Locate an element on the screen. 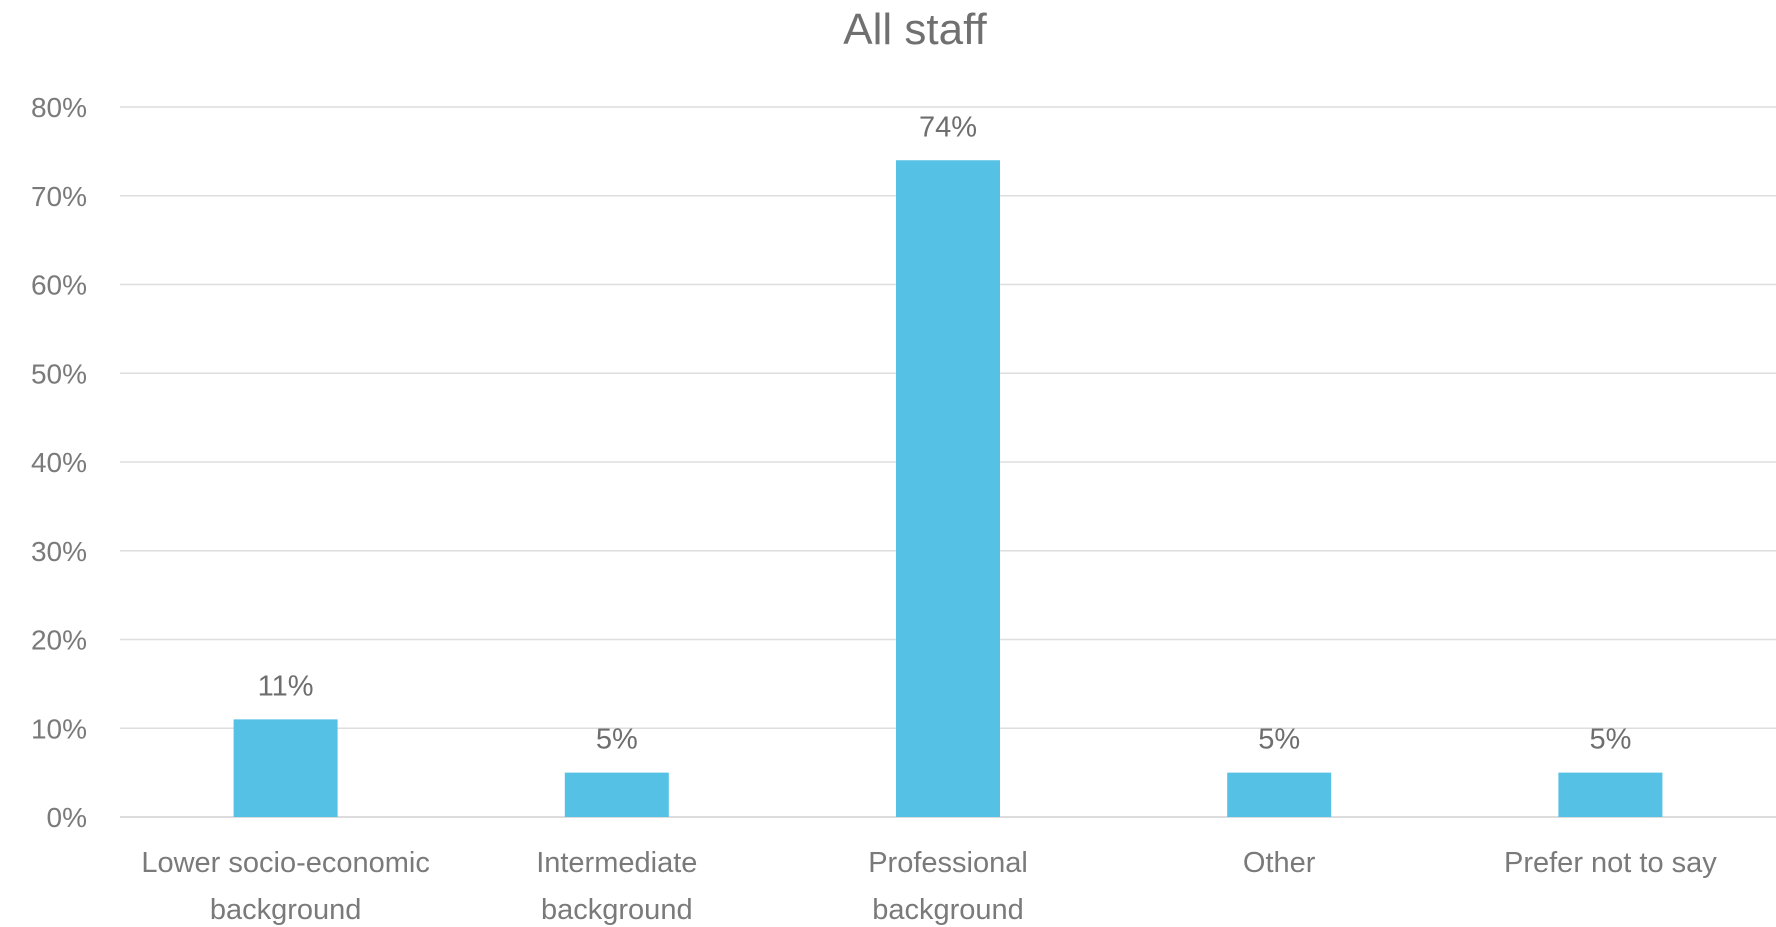  y-tick-label: 30% is located at coordinates (59, 551).